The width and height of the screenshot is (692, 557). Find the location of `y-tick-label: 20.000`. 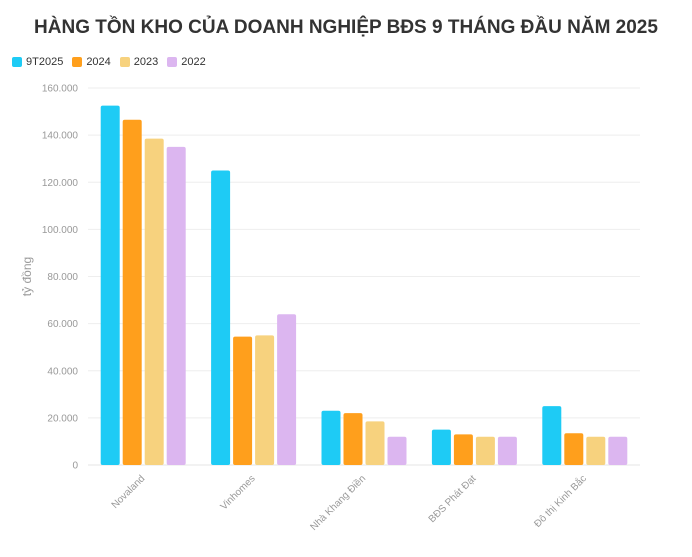

y-tick-label: 20.000 is located at coordinates (62, 418).